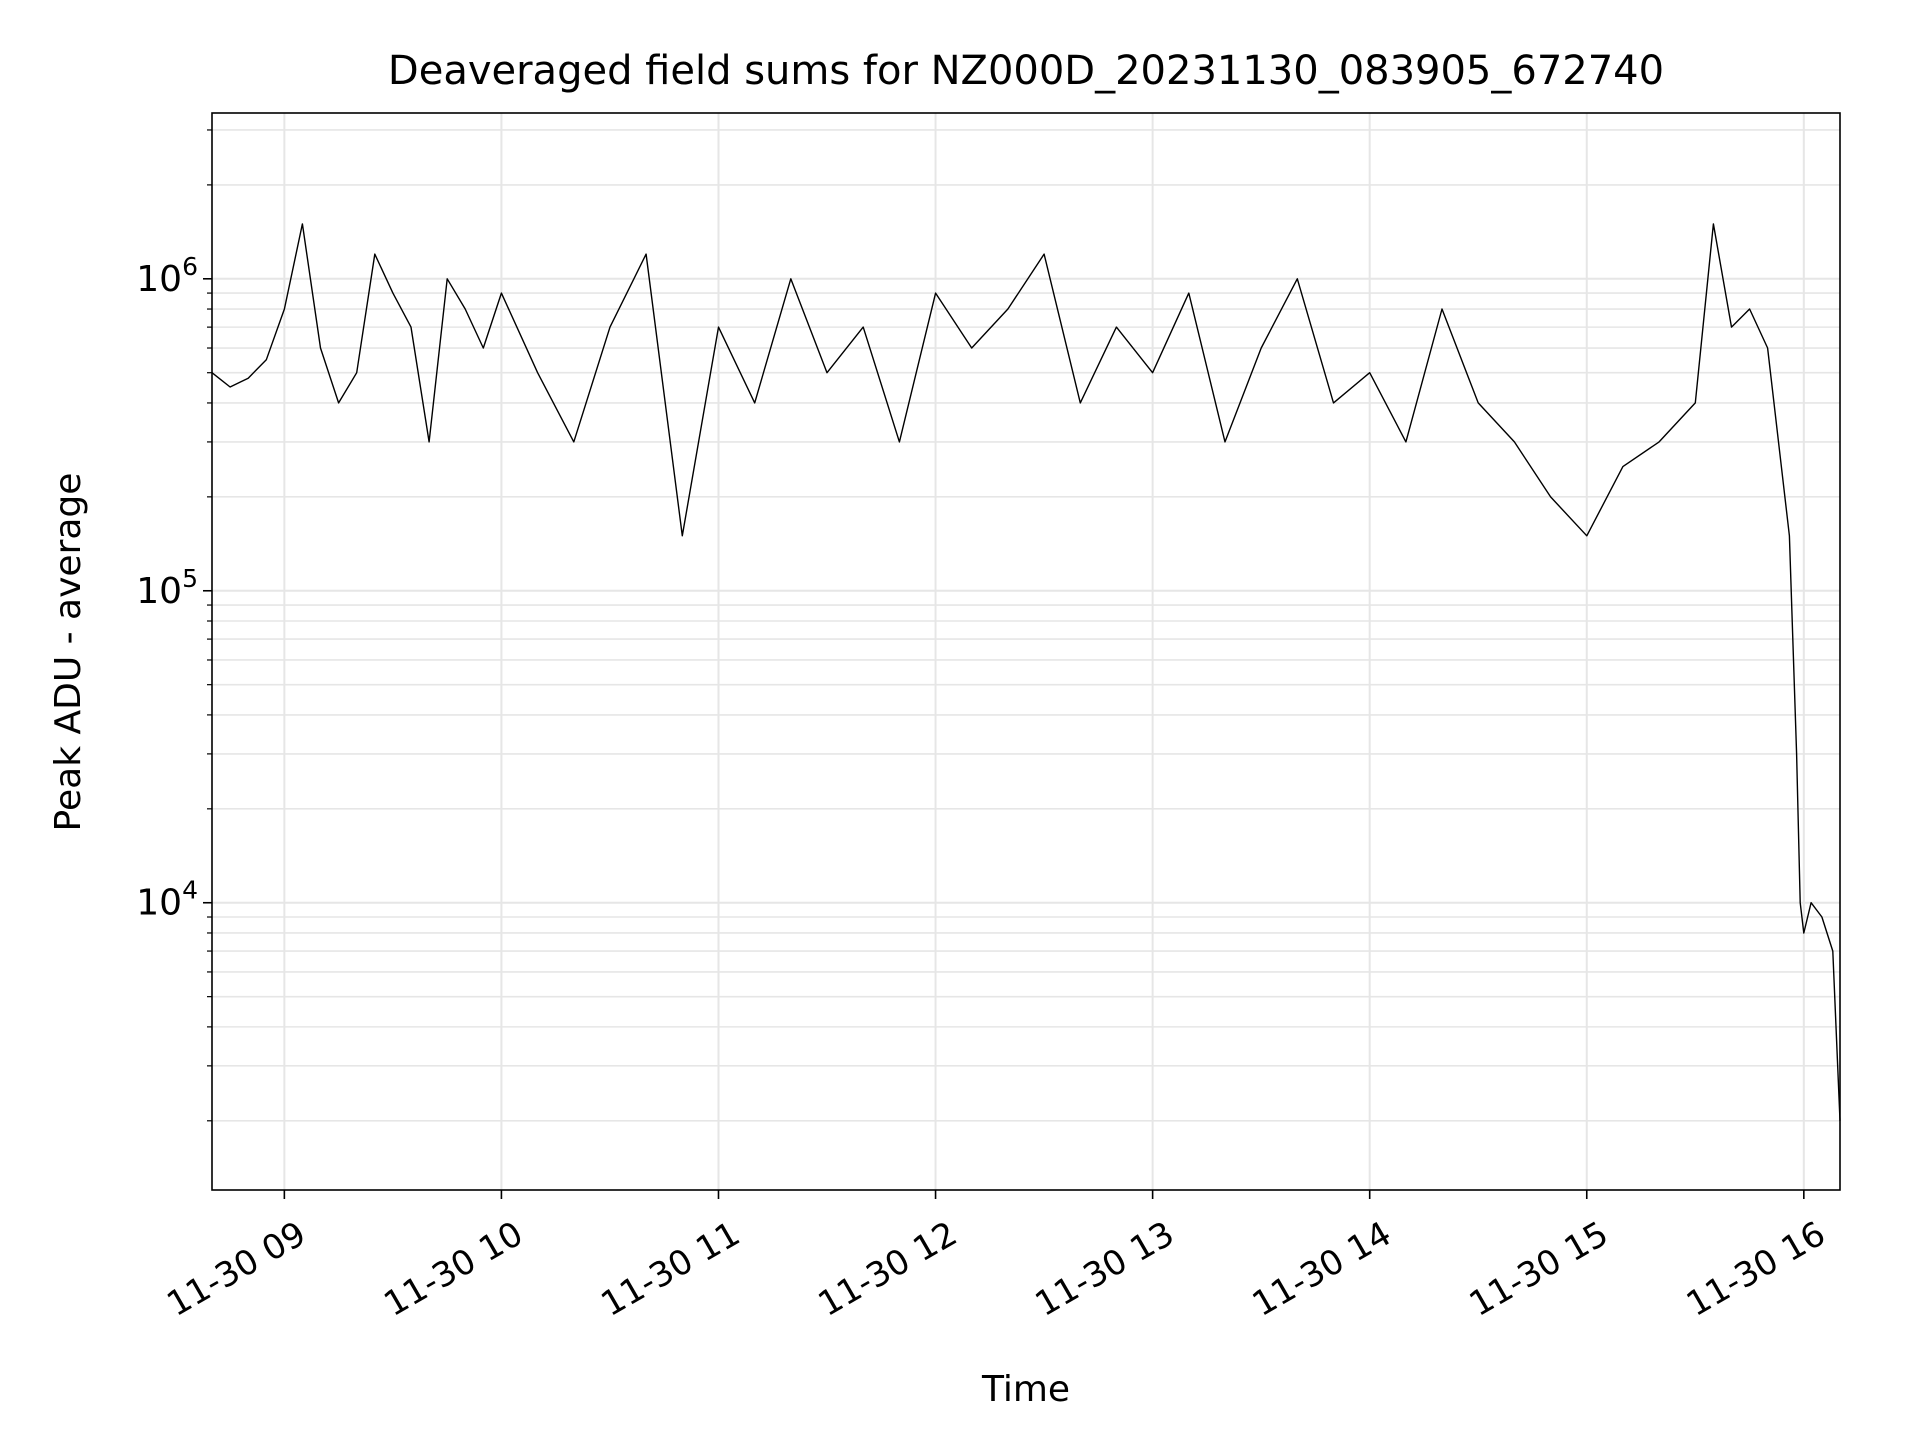 This screenshot has height=1444, width=1920. Describe the element at coordinates (167, 900) in the screenshot. I see `y-tick-label: 10⁴` at that location.